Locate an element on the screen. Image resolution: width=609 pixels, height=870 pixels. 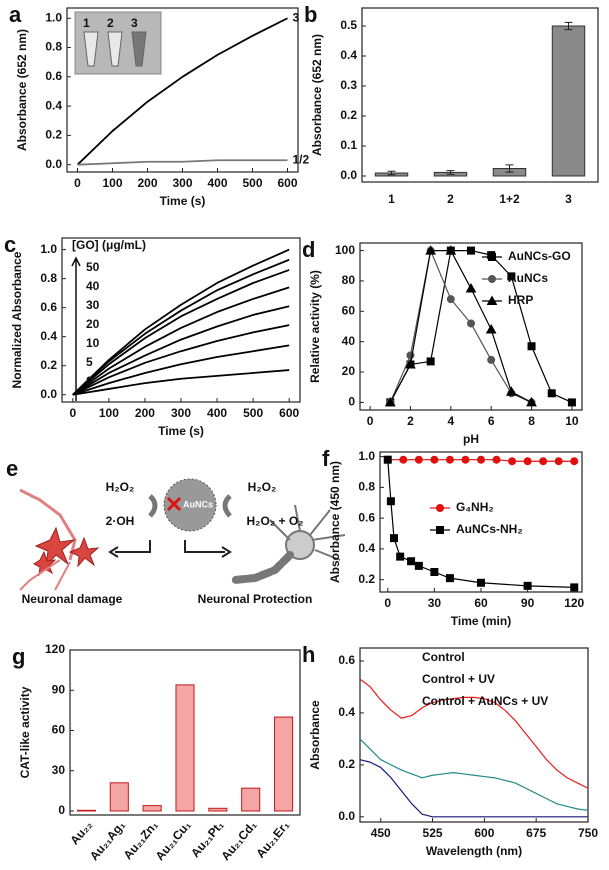
annotation-label: 20 is located at coordinates (93, 324).